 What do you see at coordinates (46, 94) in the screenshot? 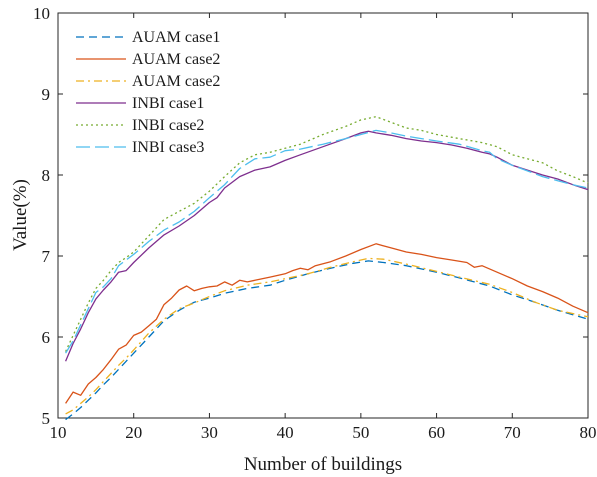
I see `y-tick-label: 9` at bounding box center [46, 94].